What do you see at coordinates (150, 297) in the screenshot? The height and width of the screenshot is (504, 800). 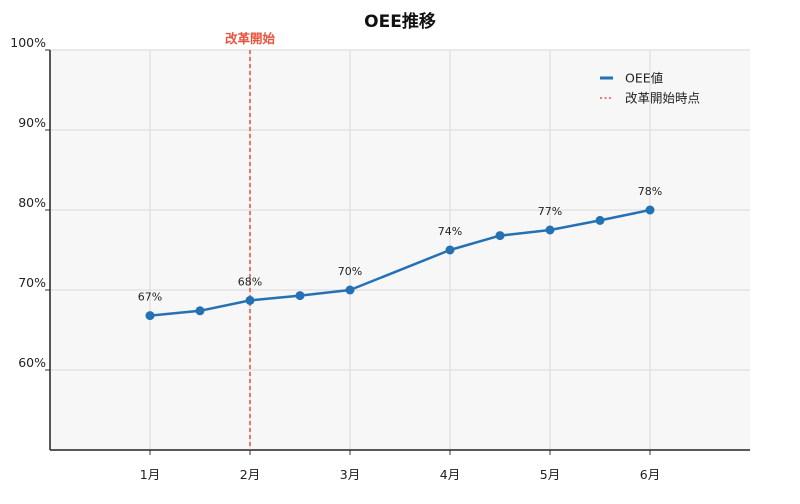 I see `data-label: 67%` at bounding box center [150, 297].